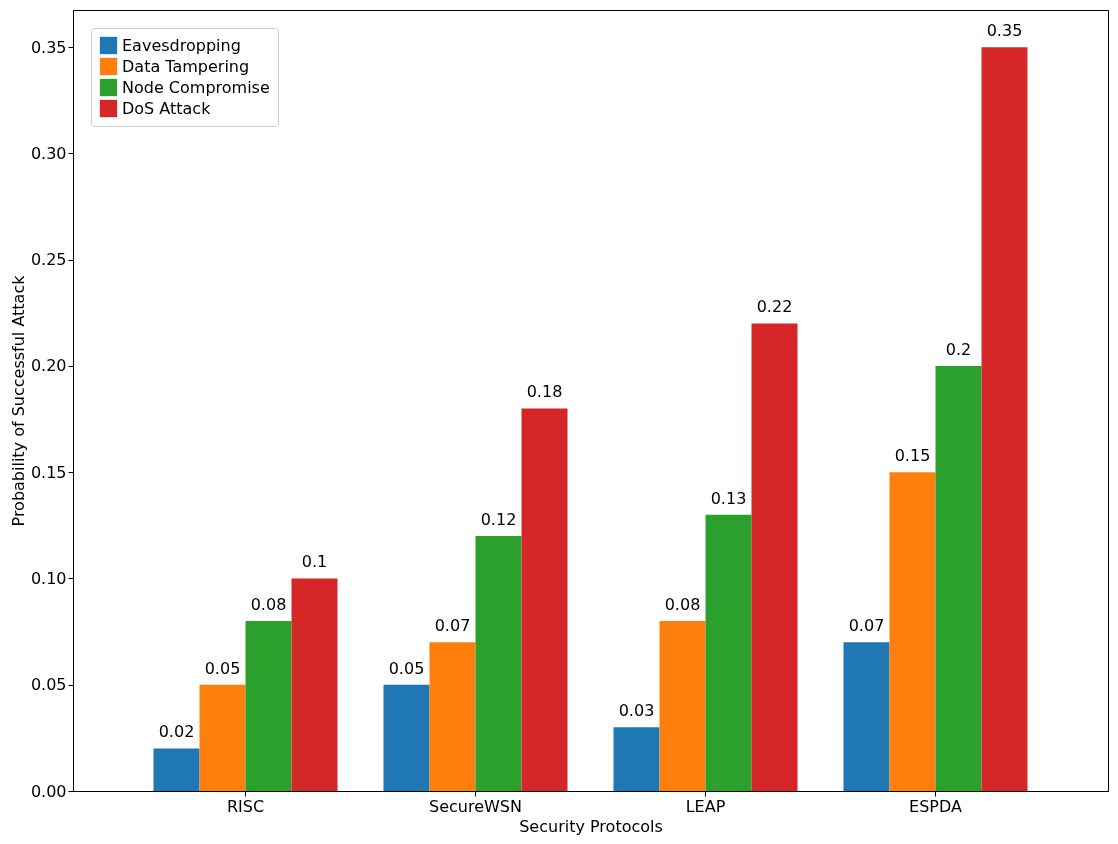 This screenshot has height=844, width=1118. I want to click on data-label: 0.15, so click(912, 456).